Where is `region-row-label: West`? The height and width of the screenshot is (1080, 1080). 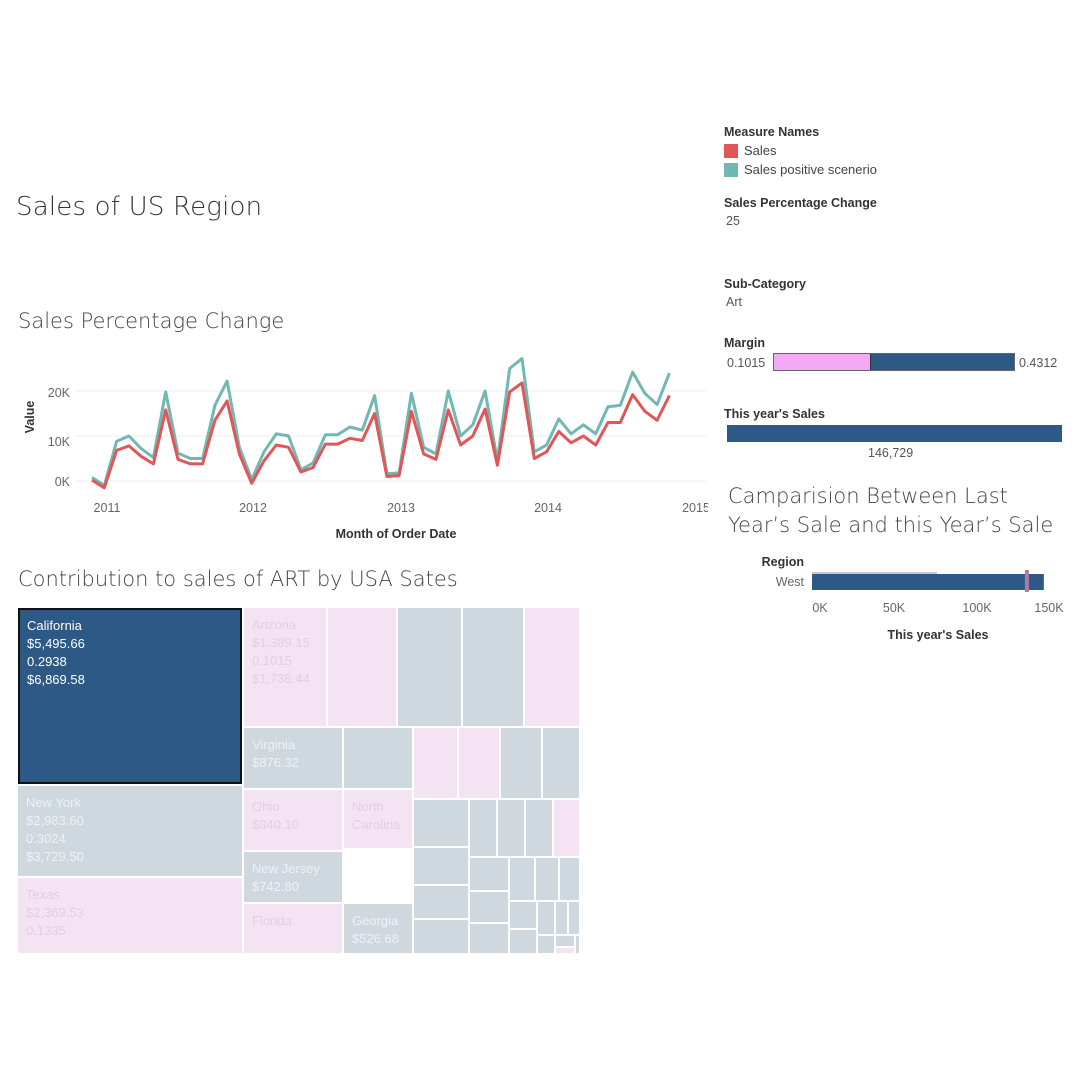
region-row-label: West is located at coordinates (790, 582).